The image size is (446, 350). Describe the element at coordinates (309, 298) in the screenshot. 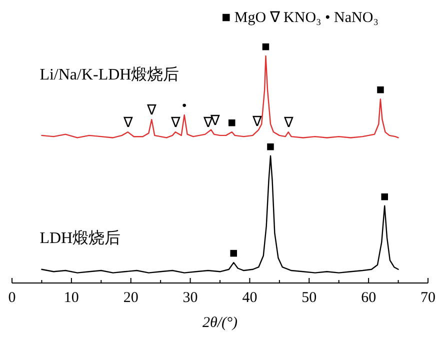

I see `x-tick-label: 50` at that location.